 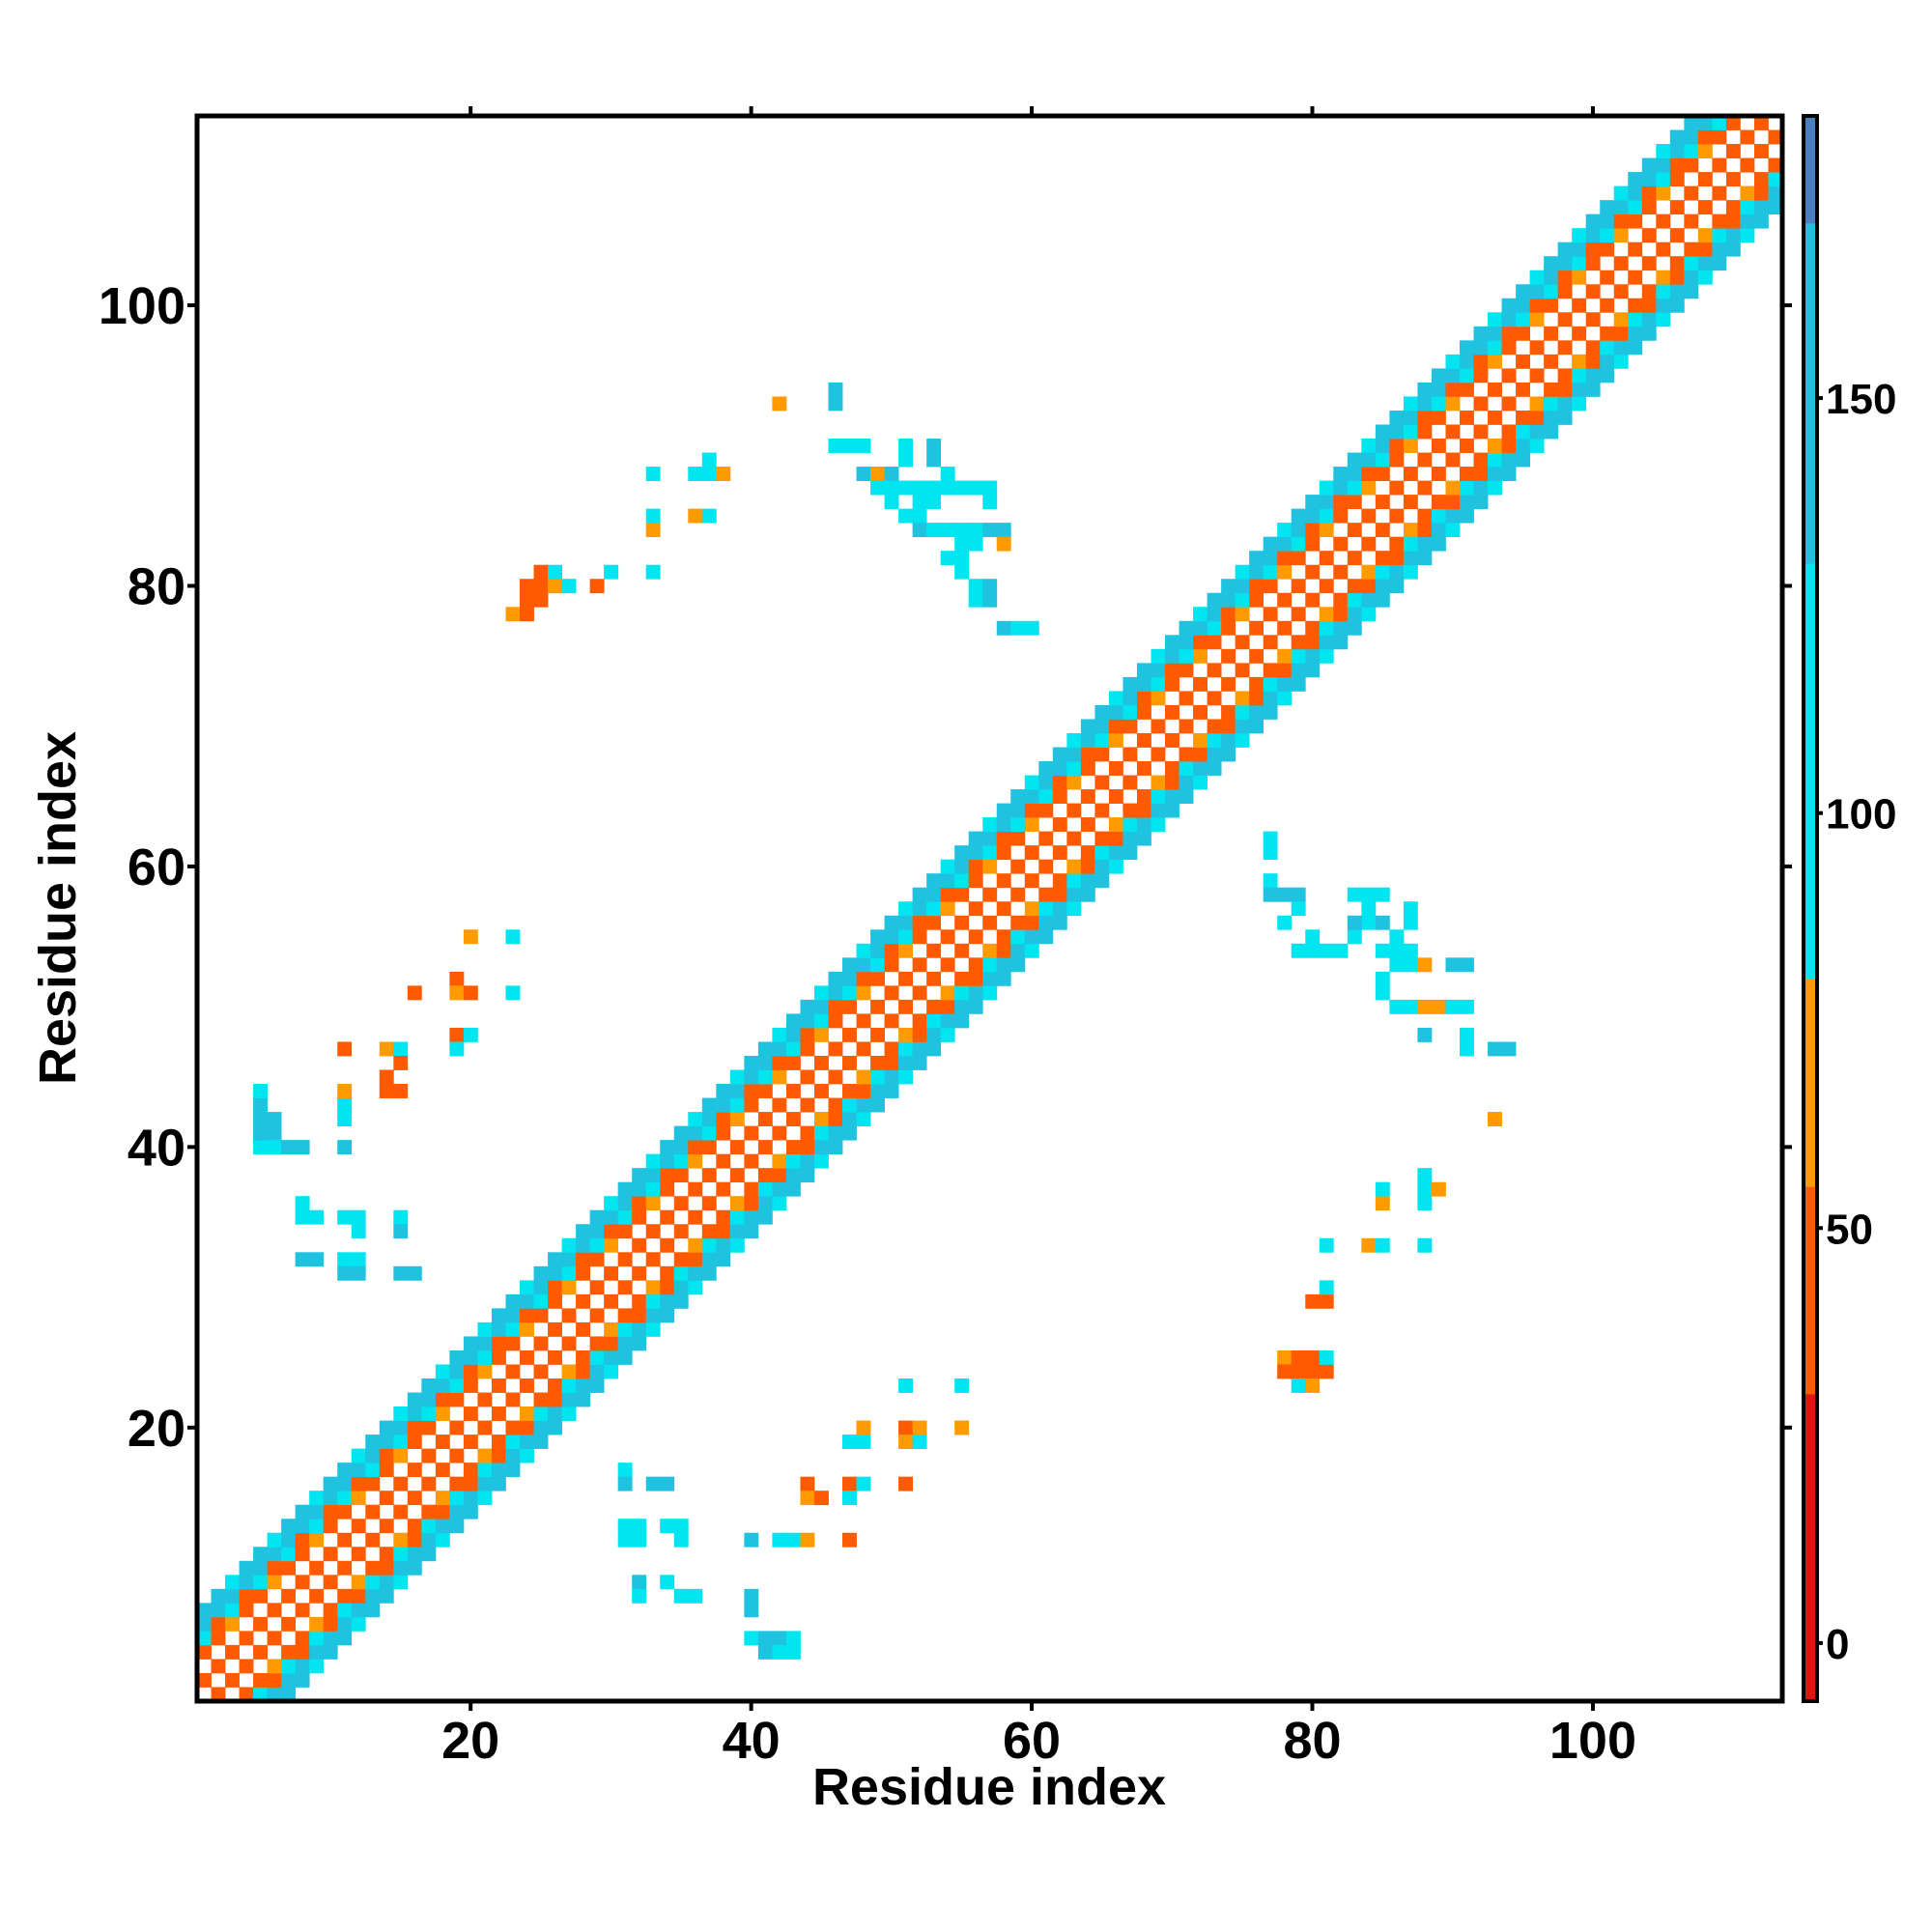 What do you see at coordinates (1810, 908) in the screenshot?
I see `colorbar` at bounding box center [1810, 908].